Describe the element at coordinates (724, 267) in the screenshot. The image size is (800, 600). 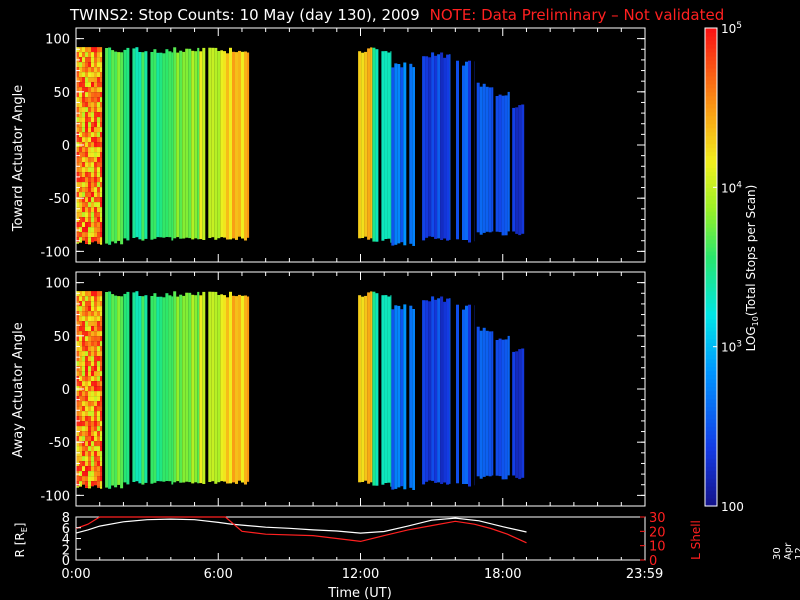
I see `colorbar: 105 104 103 100` at that location.